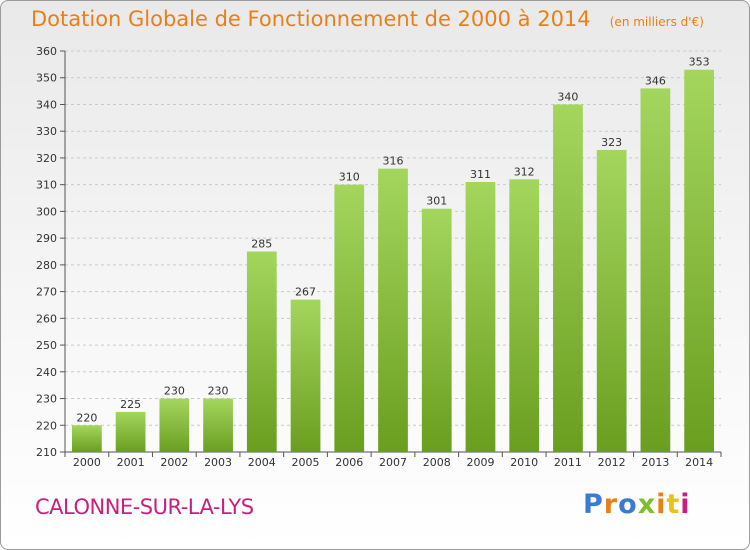 Image resolution: width=750 pixels, height=550 pixels. Describe the element at coordinates (393, 462) in the screenshot. I see `x-tick-label: 2007` at that location.